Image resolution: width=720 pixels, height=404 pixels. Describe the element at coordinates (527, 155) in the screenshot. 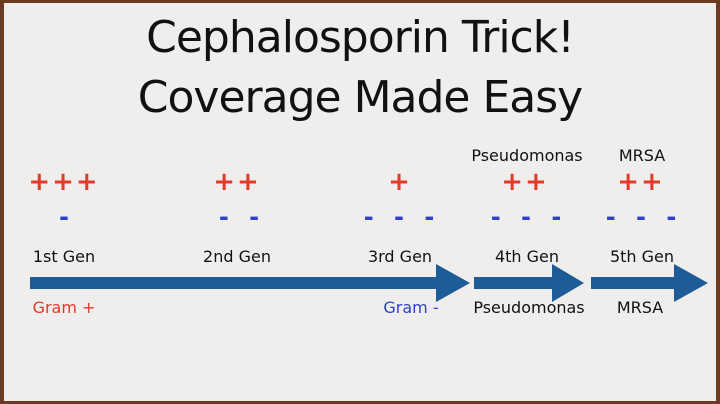

I see `top-label-pseudomonas: Pseudomonas` at that location.